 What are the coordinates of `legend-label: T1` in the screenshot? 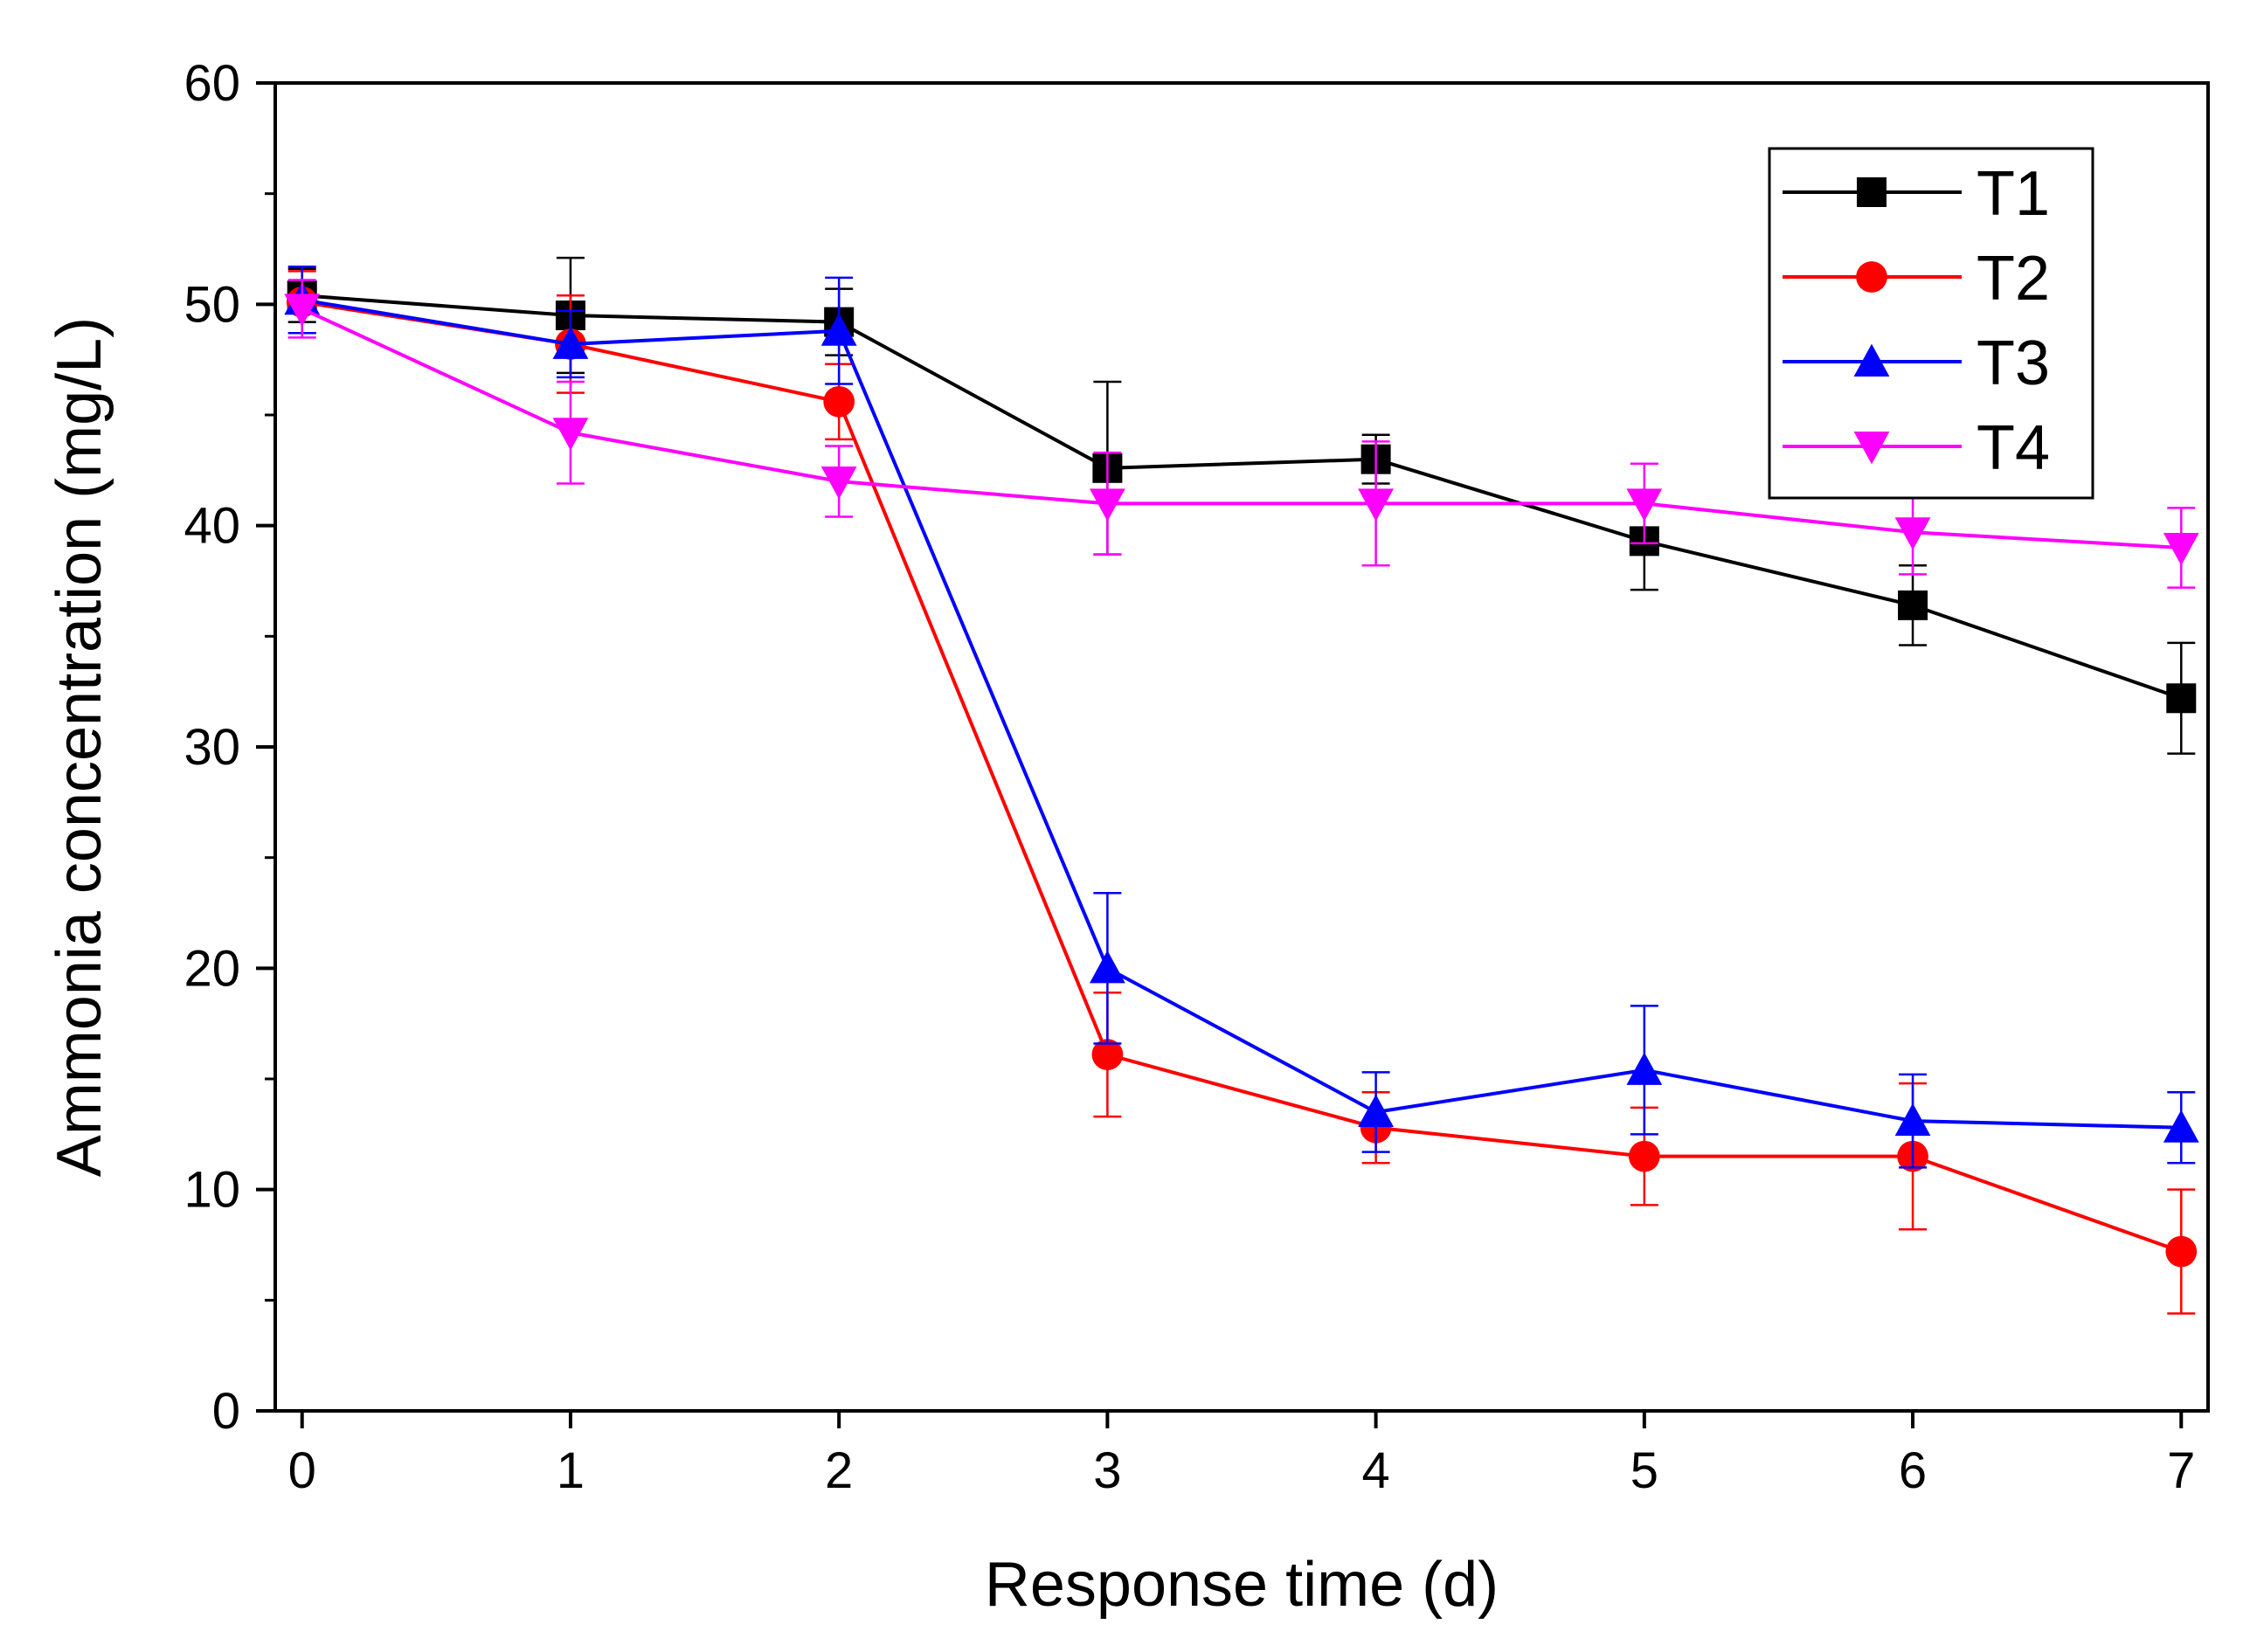 It's located at (2013, 194).